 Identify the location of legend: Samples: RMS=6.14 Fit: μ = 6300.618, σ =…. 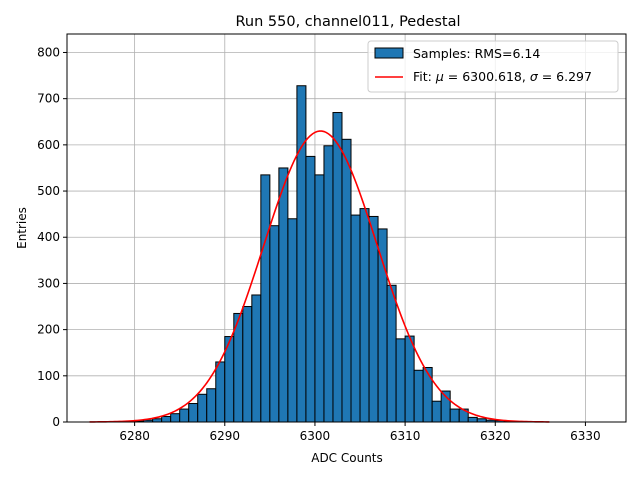
(493, 66).